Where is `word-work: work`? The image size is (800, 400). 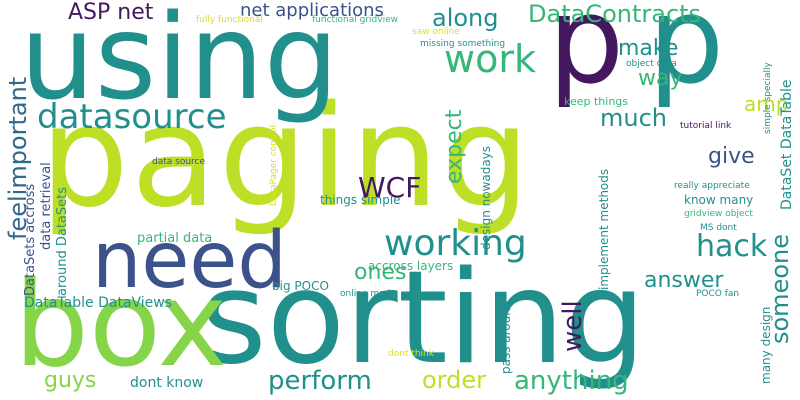 word-work: work is located at coordinates (490, 59).